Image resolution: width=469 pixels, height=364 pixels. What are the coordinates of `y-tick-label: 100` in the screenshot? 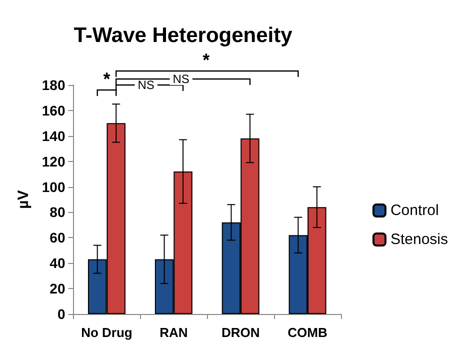 It's located at (54, 186).